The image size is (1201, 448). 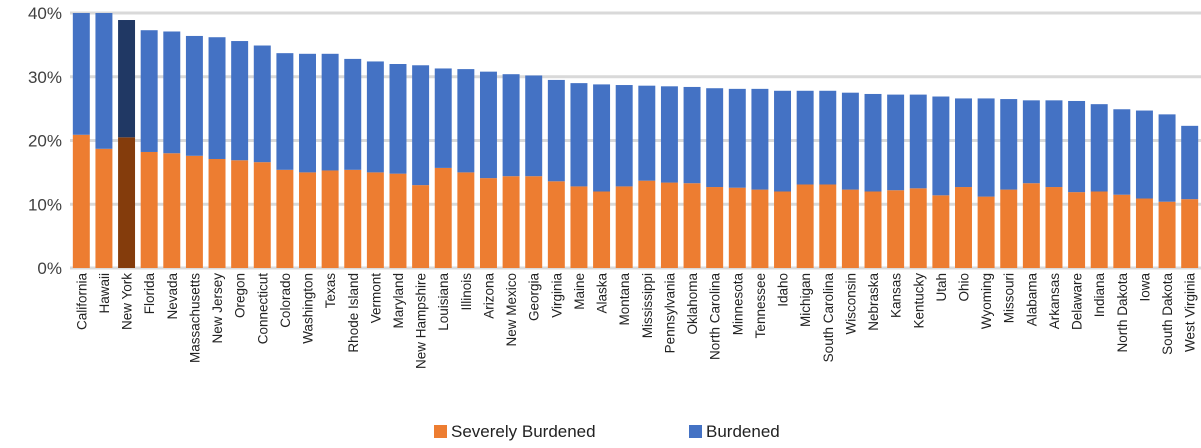 I want to click on legend-swatch, so click(x=695, y=431).